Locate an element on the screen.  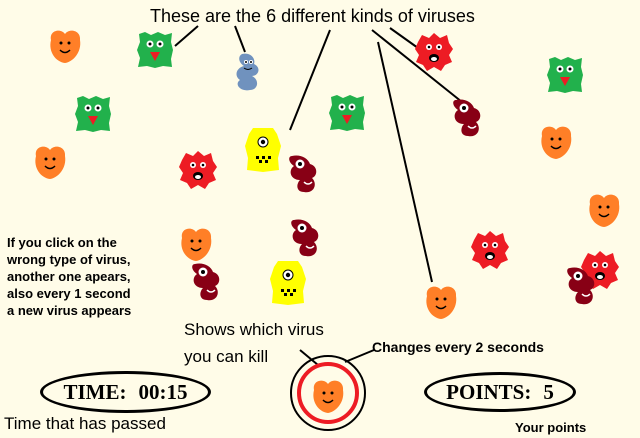
you-can-kill-label: you can kill is located at coordinates (226, 356).